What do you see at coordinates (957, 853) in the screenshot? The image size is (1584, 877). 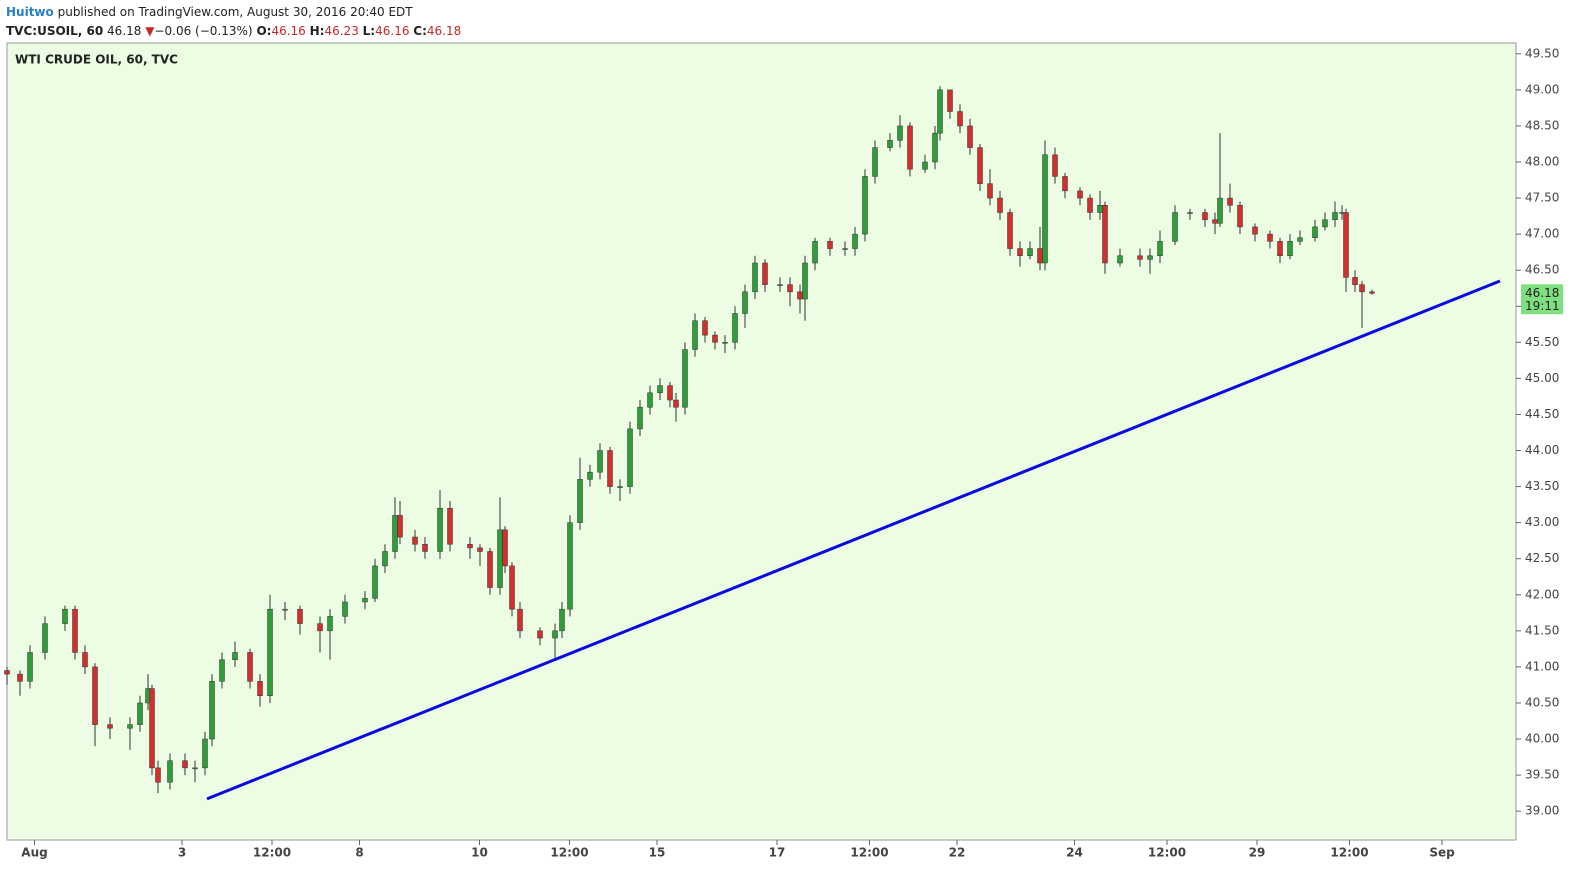 I see `x-tick-label: 22` at bounding box center [957, 853].